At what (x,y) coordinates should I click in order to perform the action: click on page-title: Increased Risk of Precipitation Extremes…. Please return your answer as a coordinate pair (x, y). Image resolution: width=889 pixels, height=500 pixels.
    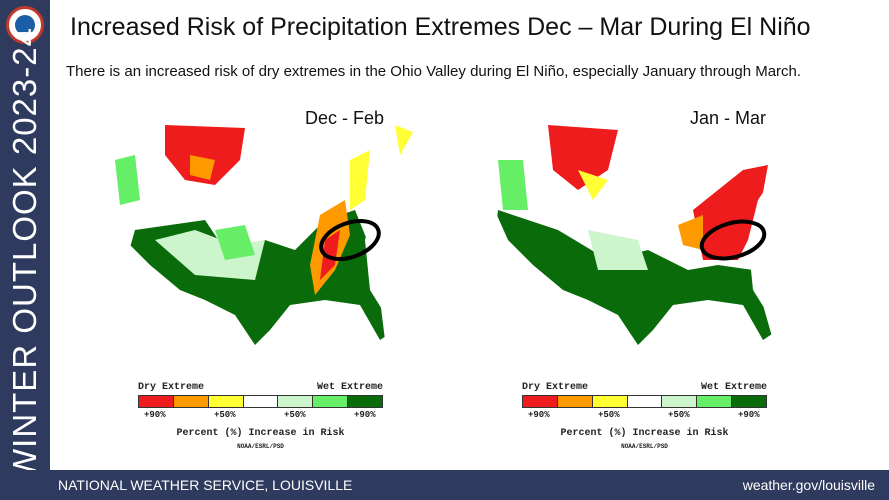
    Looking at the image, I should click on (440, 27).